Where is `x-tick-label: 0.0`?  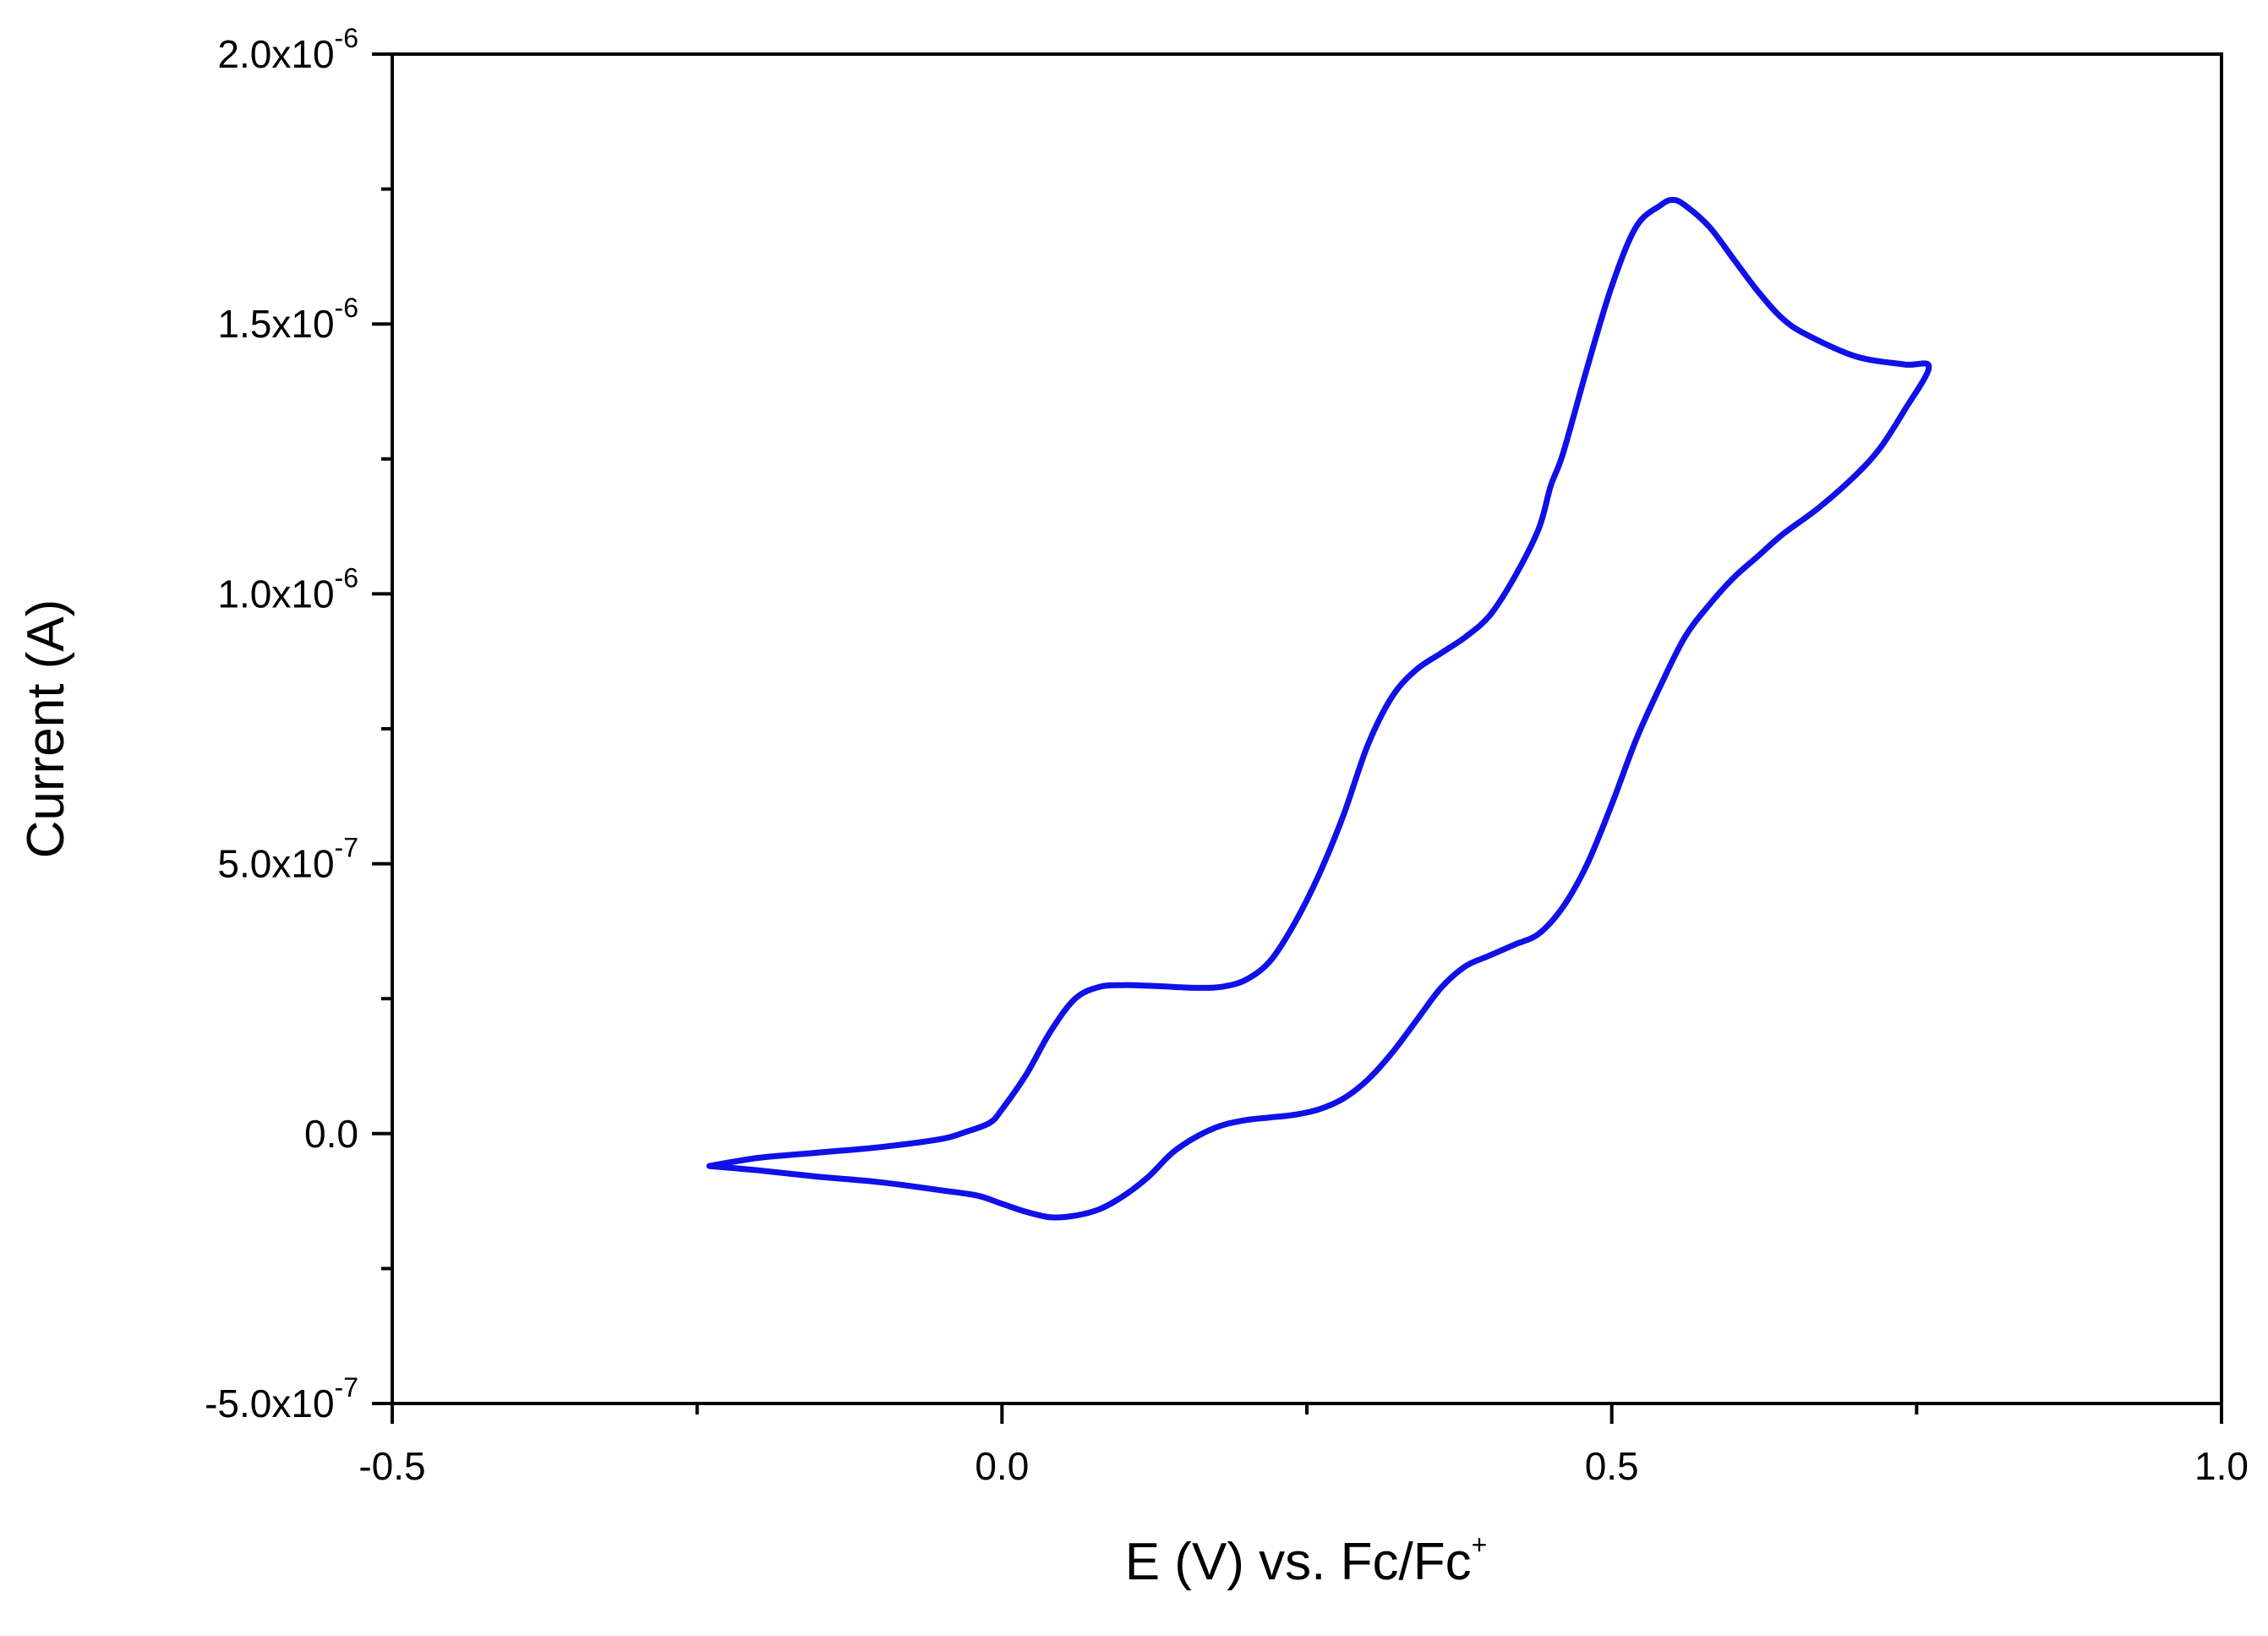
x-tick-label: 0.0 is located at coordinates (1002, 1466).